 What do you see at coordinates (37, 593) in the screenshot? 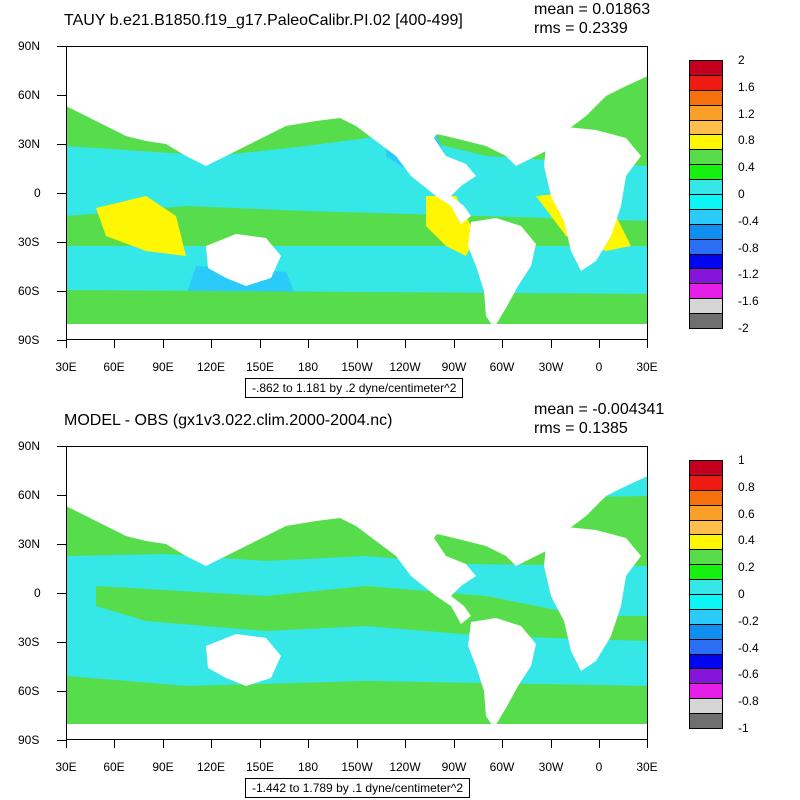
I see `lat-label: 0` at bounding box center [37, 593].